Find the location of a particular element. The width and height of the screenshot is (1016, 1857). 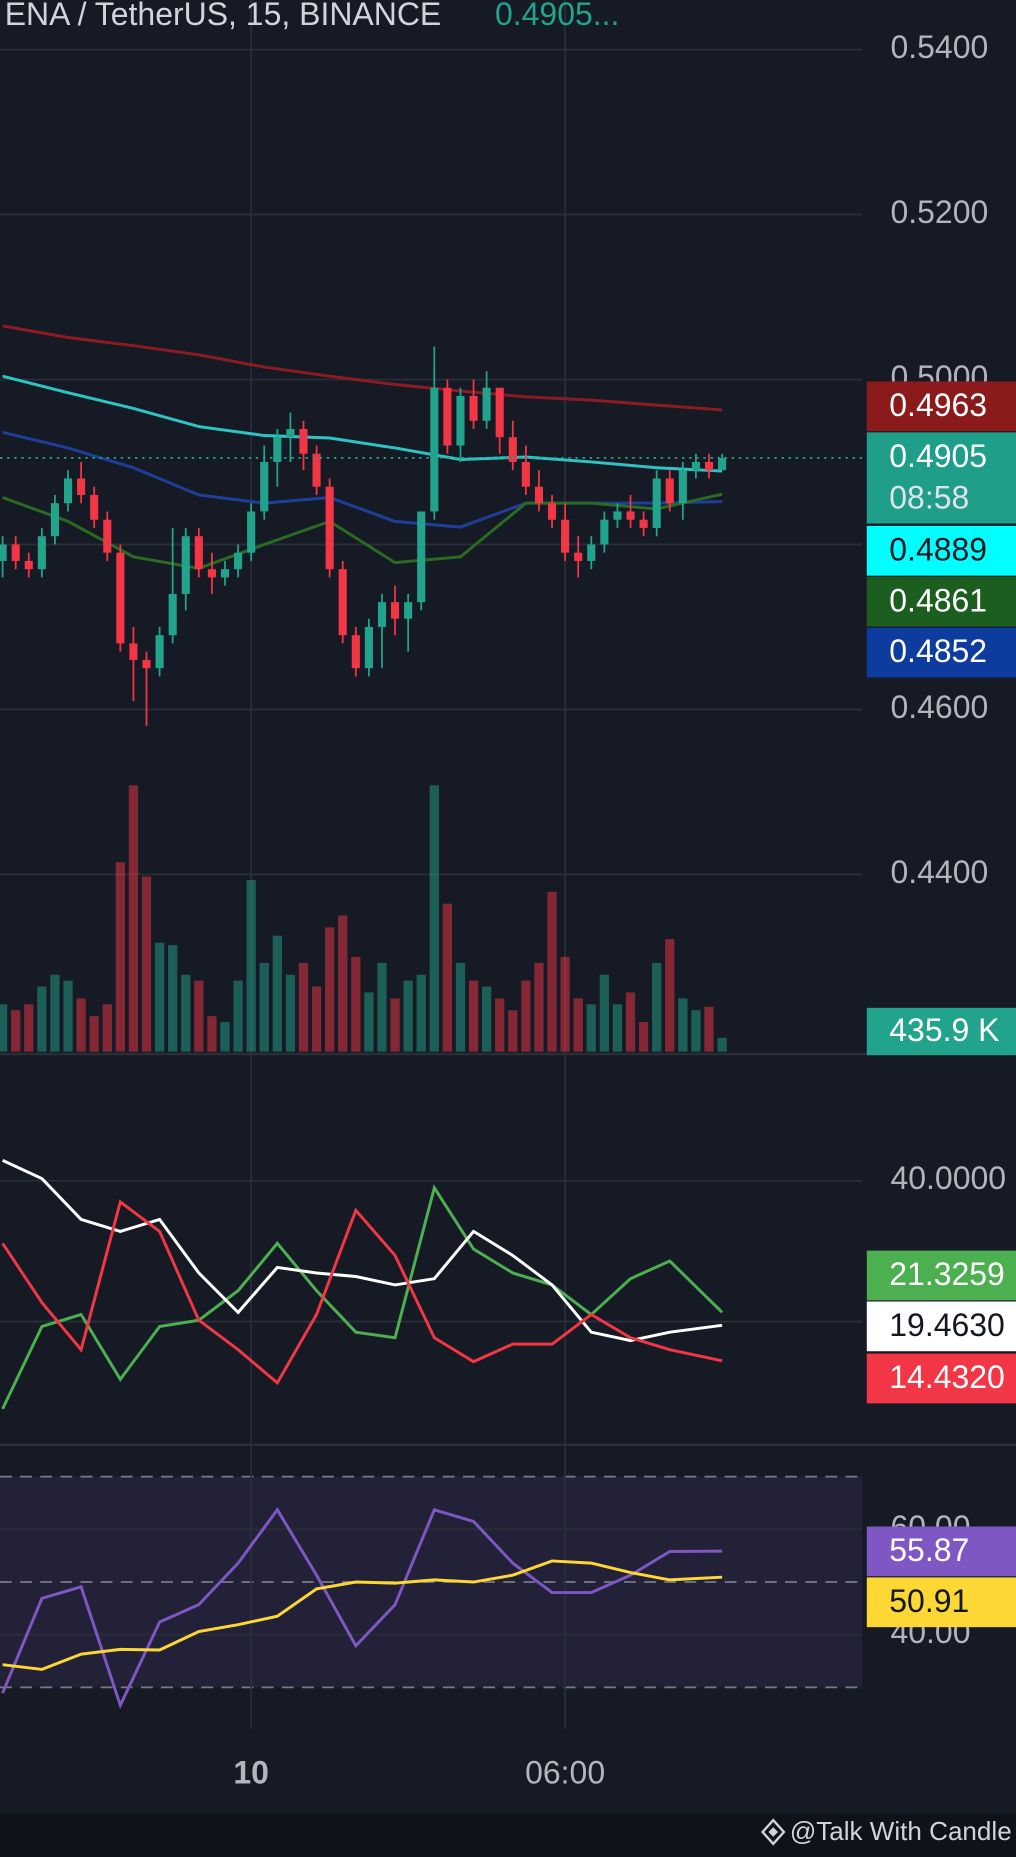

watermark-icon is located at coordinates (773, 1832).